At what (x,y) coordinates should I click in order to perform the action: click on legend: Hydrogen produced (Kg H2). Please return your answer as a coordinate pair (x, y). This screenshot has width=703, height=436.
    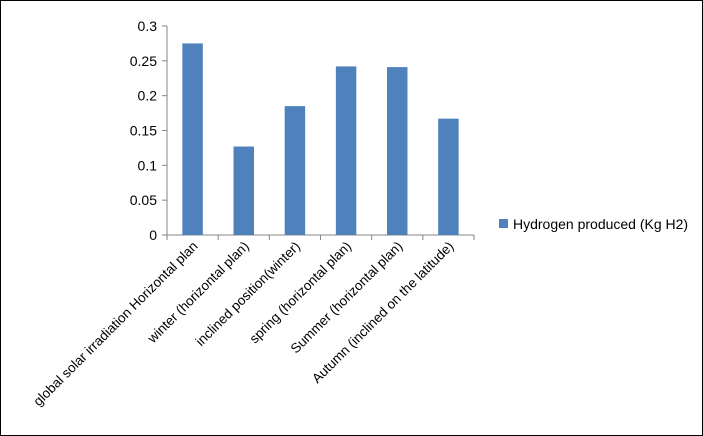
    Looking at the image, I should click on (593, 224).